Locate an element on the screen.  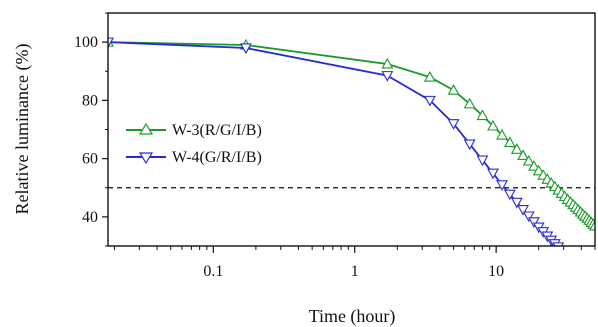
x-axis-title: Time (hour) is located at coordinates (352, 316).